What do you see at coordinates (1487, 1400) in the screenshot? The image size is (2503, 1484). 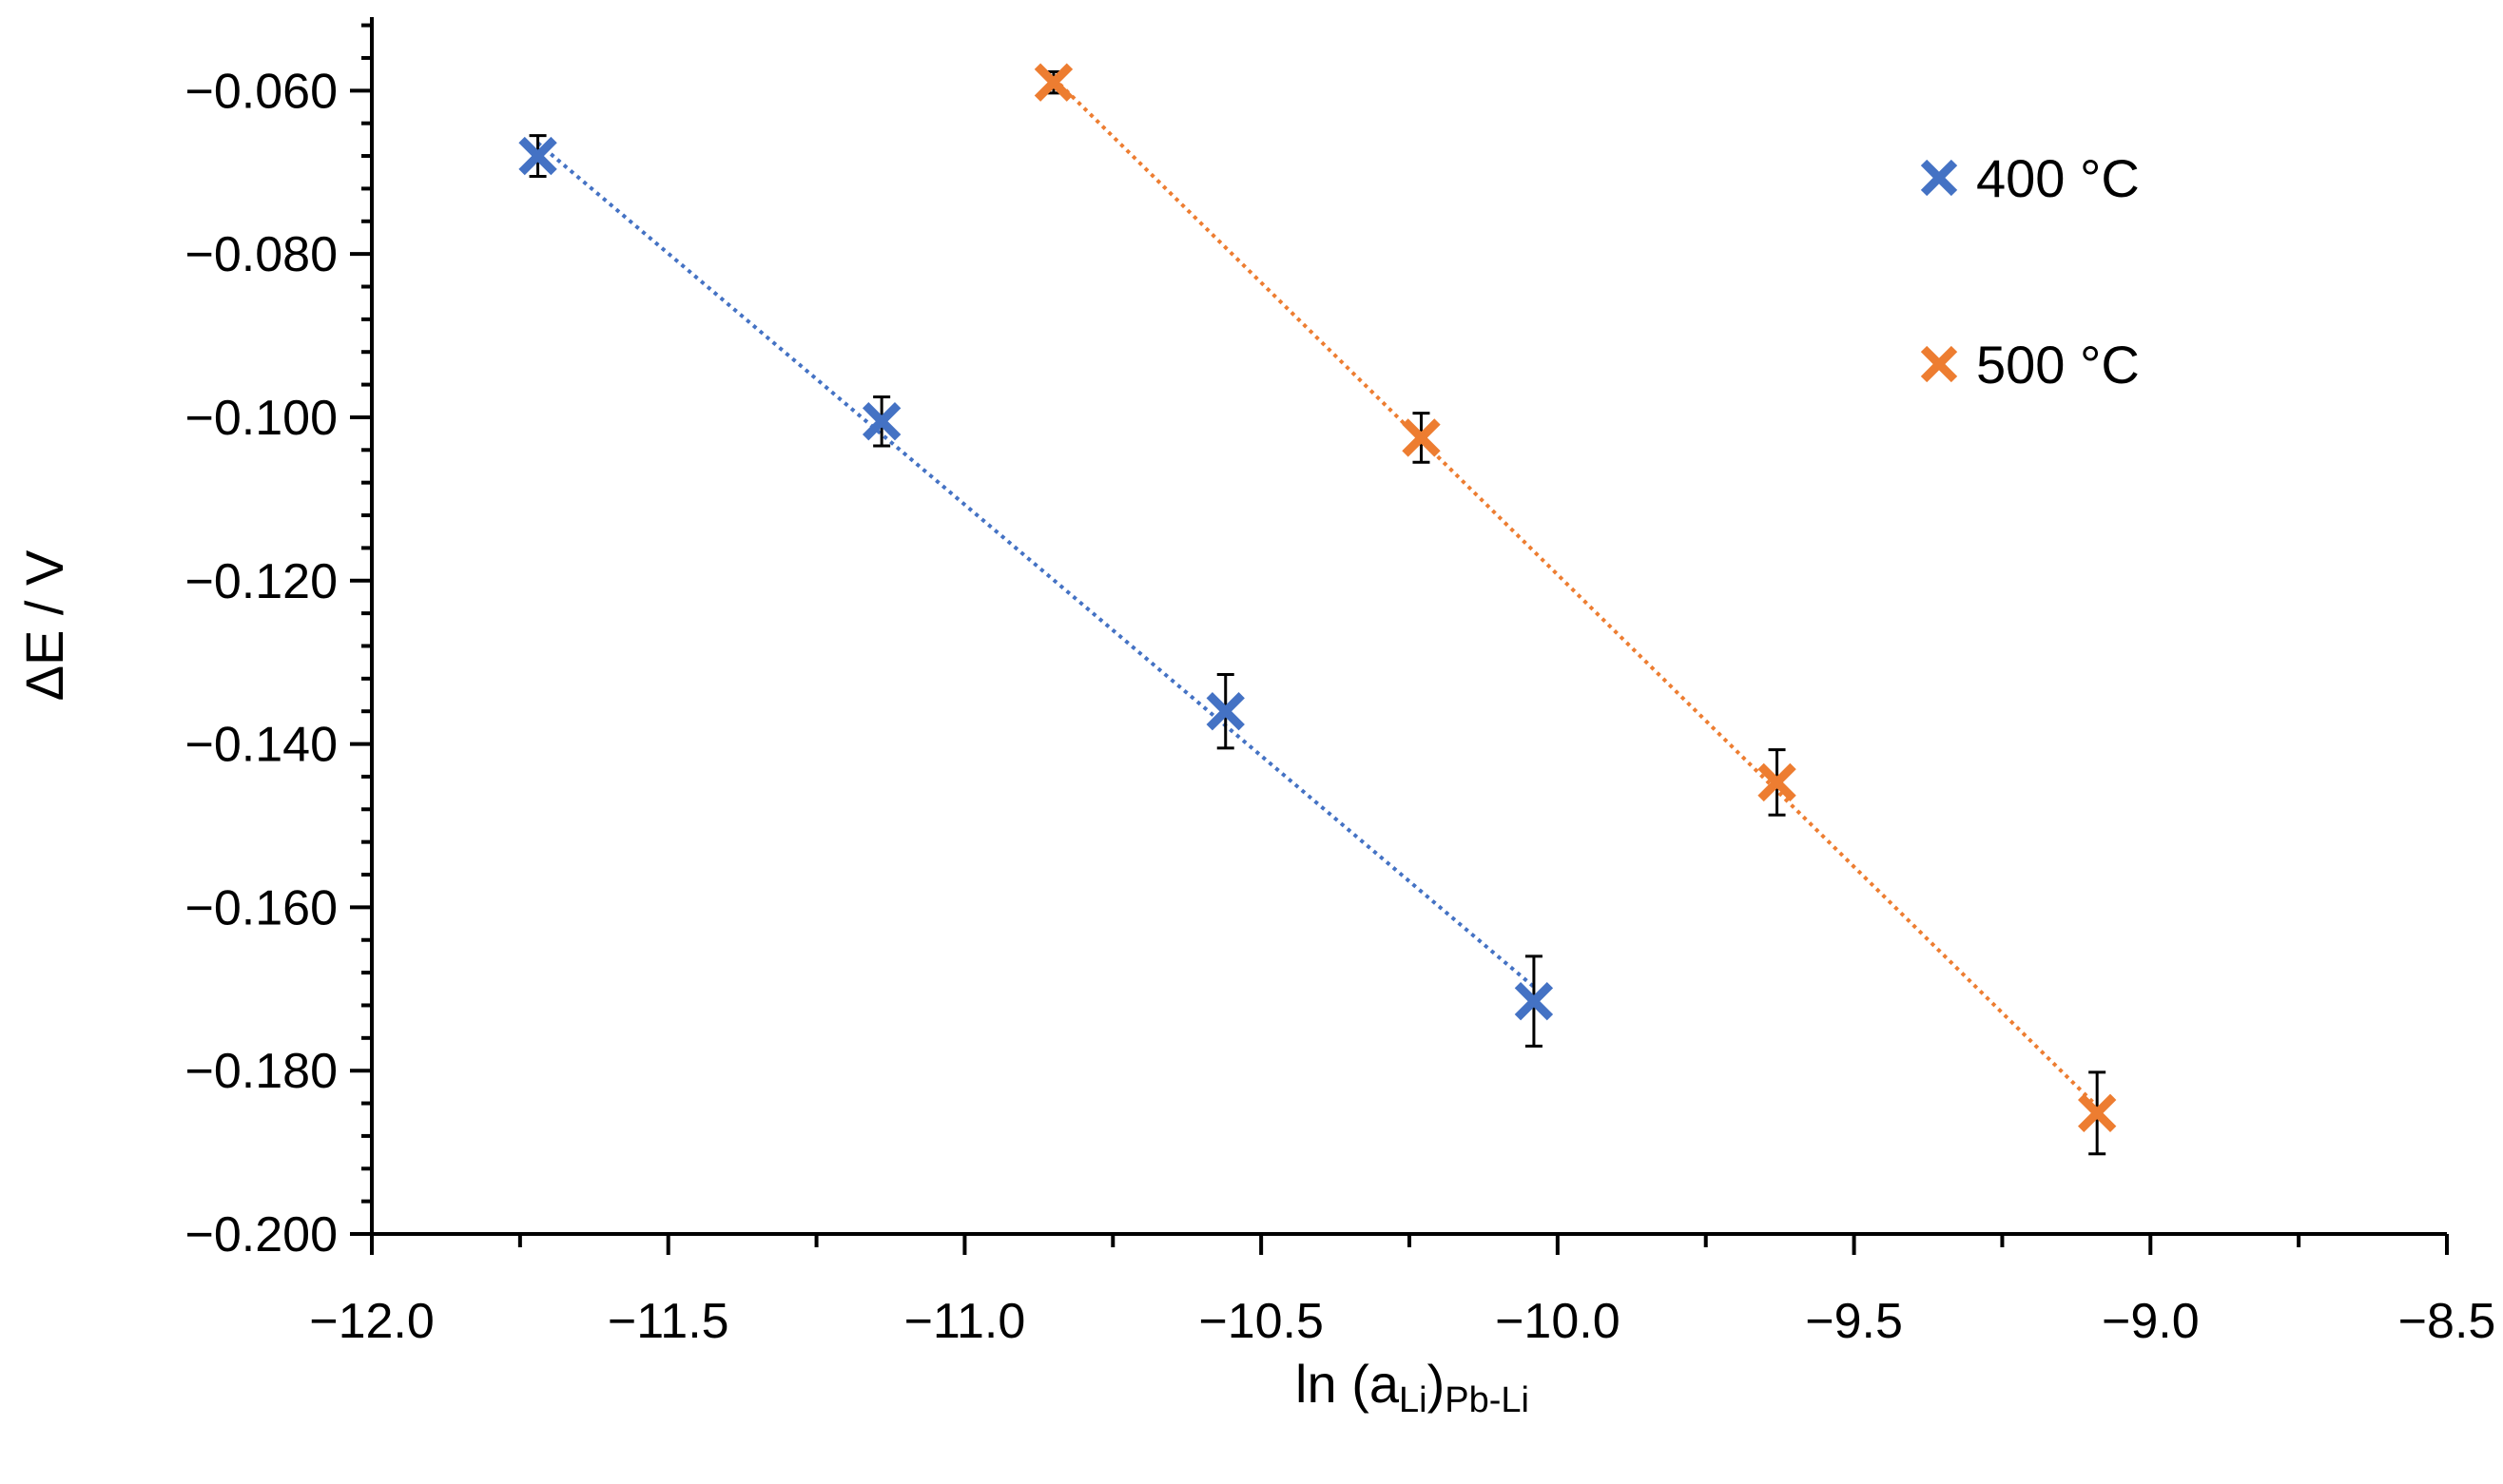 I see `x-axis-title-subscript-pbli: Pb-Li` at bounding box center [1487, 1400].